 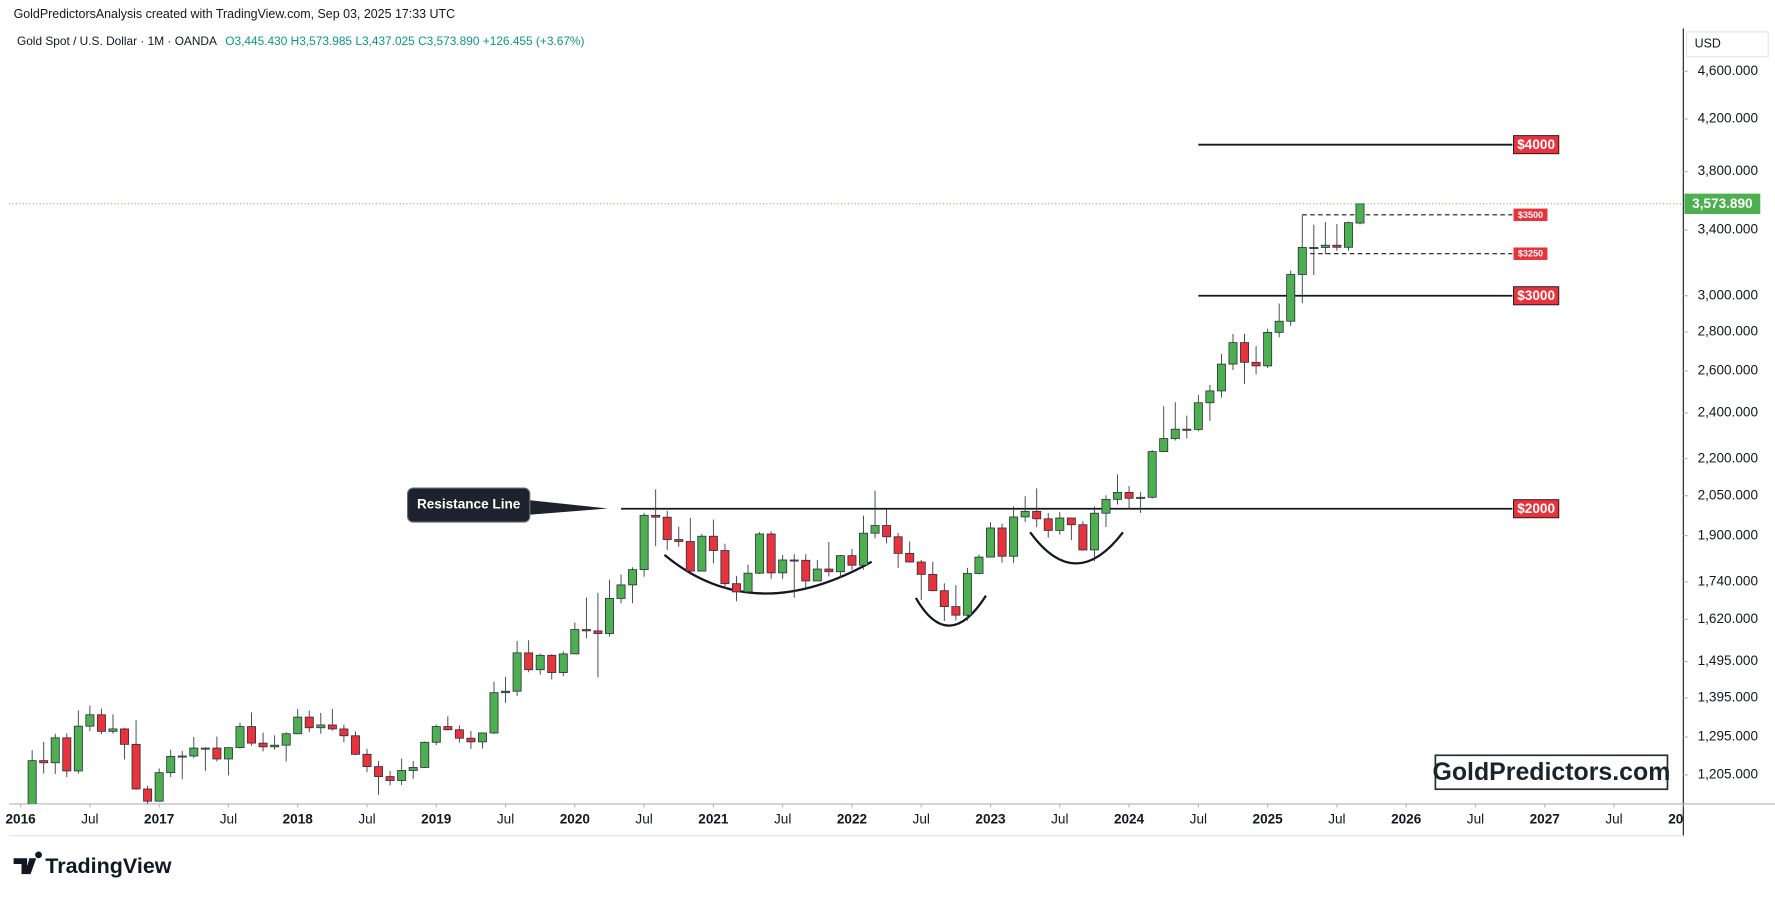 I want to click on watermark-box, so click(x=1551, y=772).